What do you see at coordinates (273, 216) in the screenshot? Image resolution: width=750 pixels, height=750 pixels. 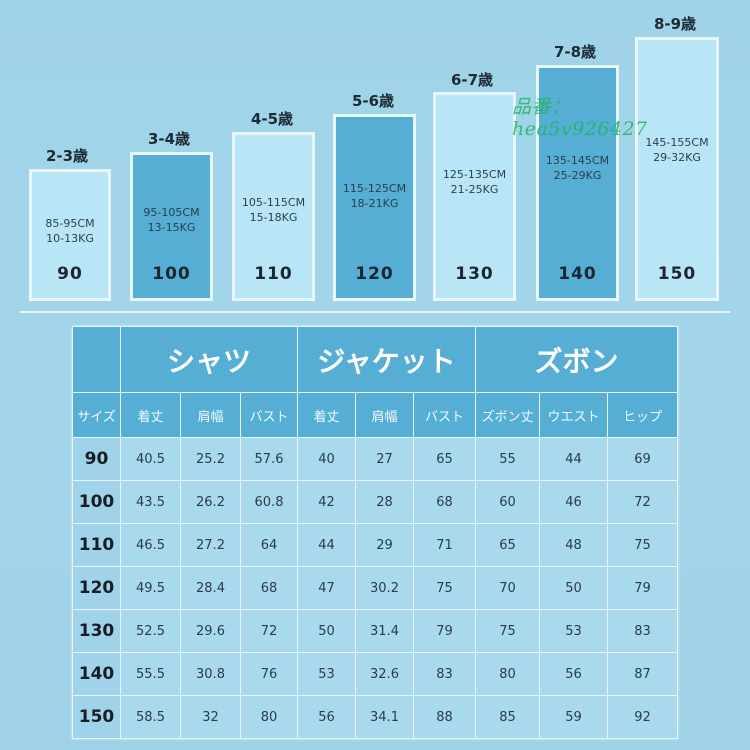 I see `size-card-110: 105-115CM 15-18KG 110` at bounding box center [273, 216].